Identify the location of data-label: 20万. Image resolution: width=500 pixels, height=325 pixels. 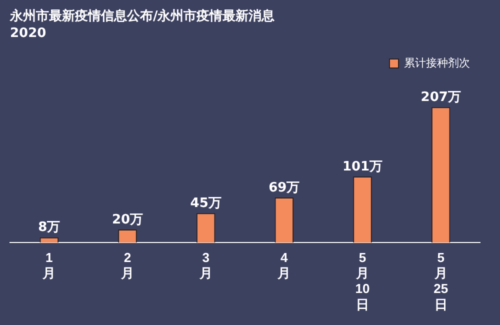
(128, 220).